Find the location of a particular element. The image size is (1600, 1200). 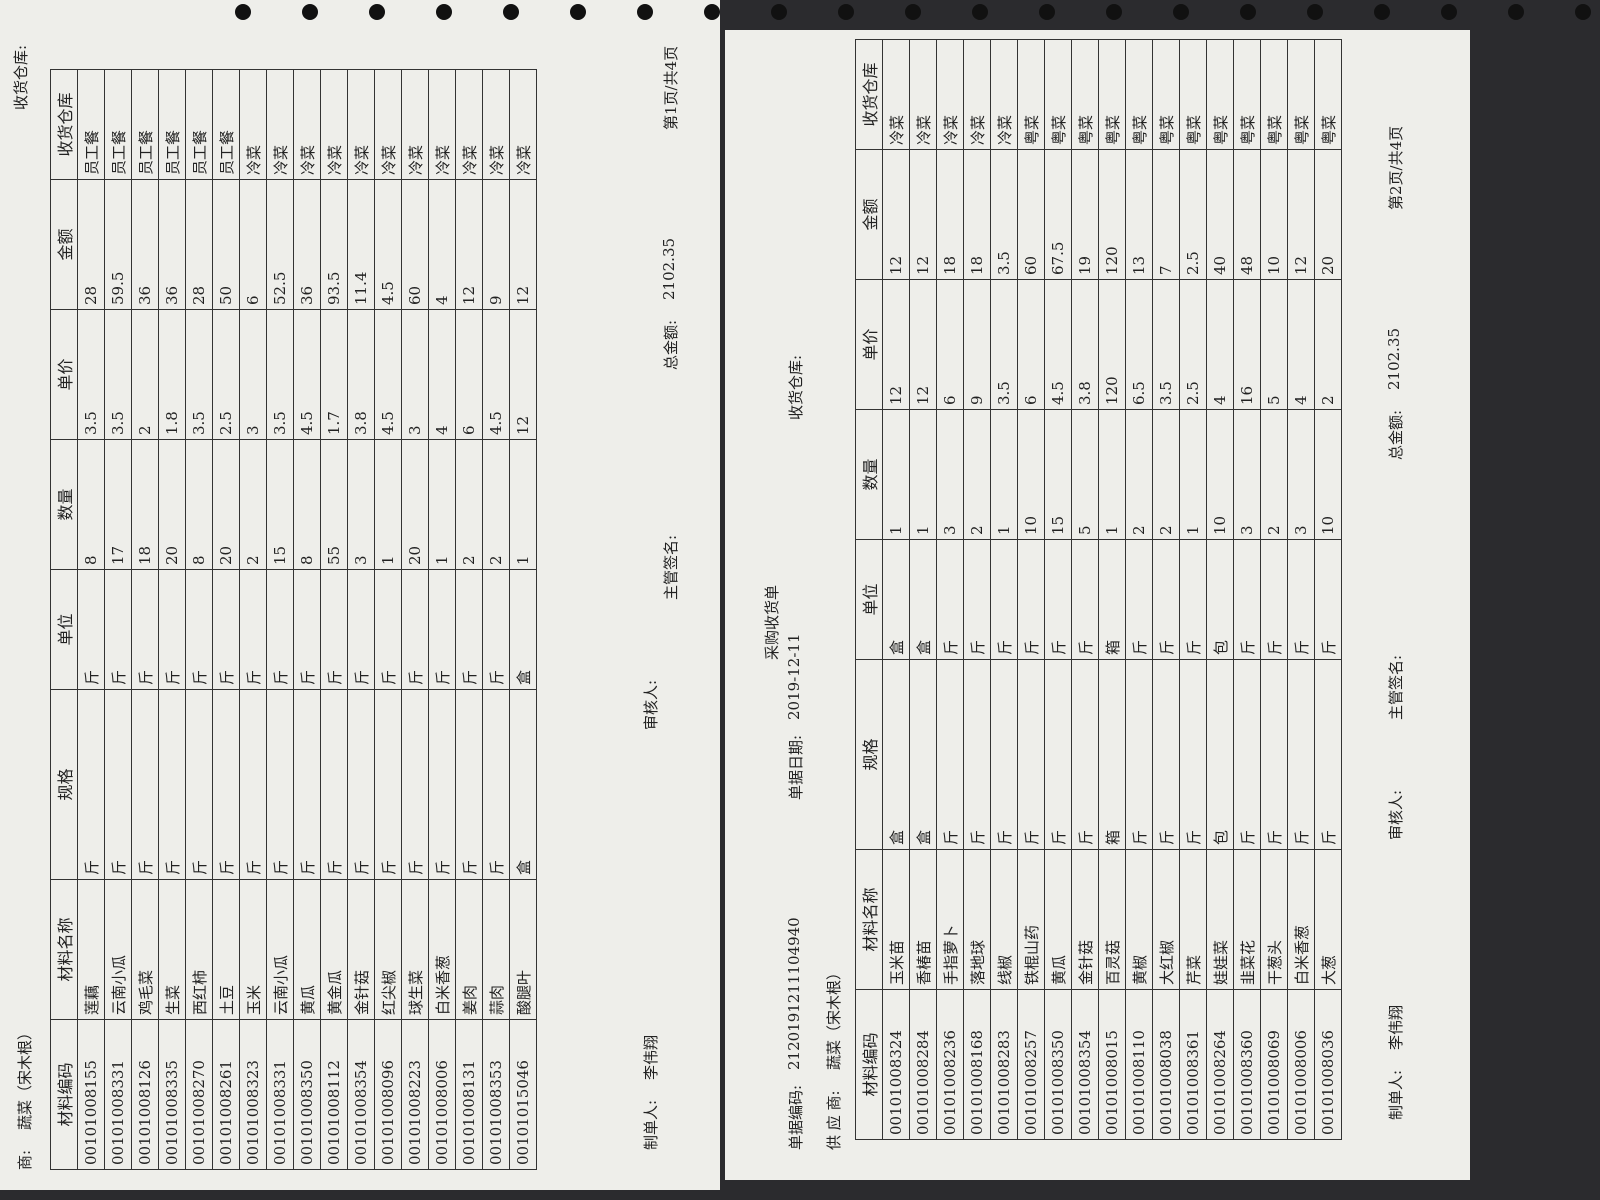

table-cell: 7 is located at coordinates (1166, 214).